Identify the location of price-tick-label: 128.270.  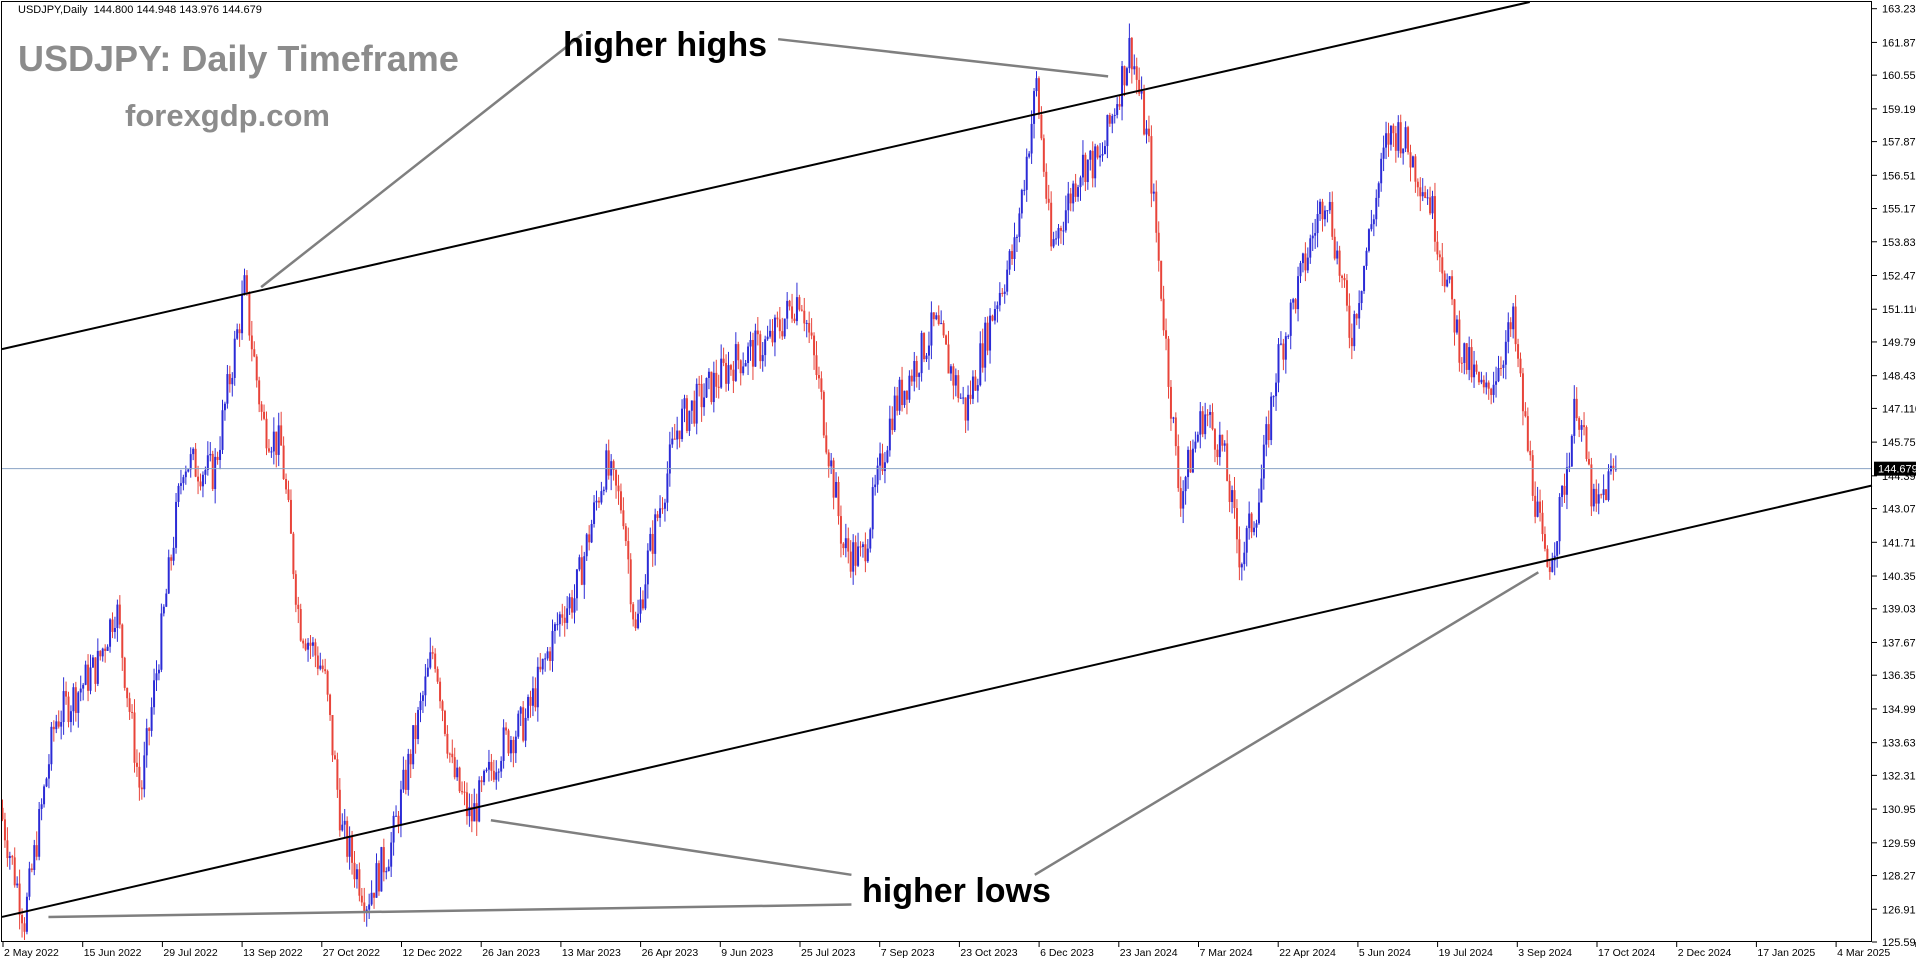
(1899, 877).